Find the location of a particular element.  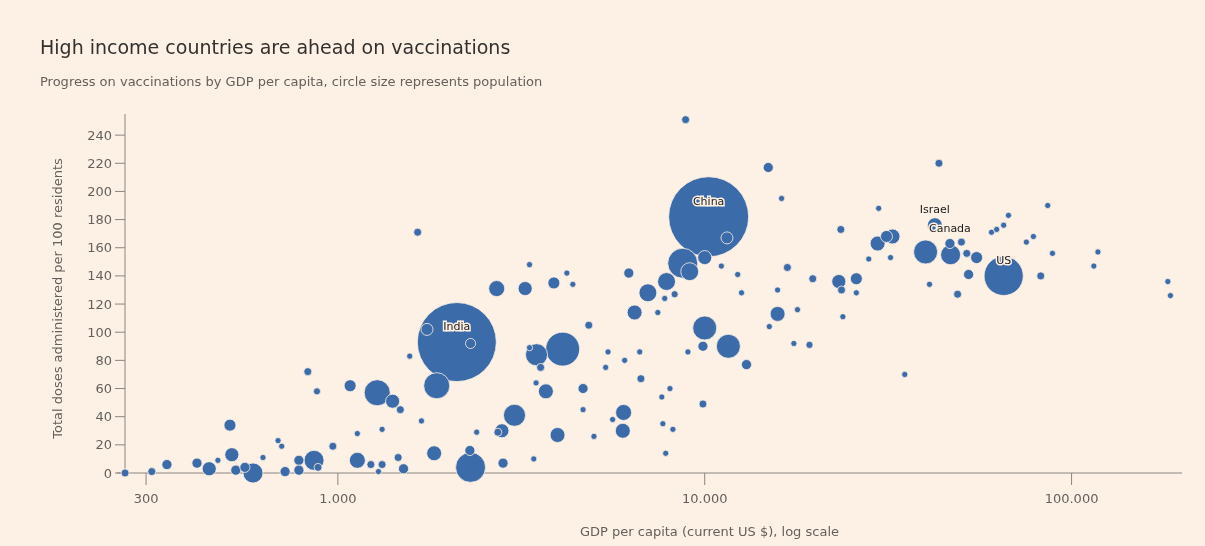

y-tick-label: 60 is located at coordinates (103, 389).